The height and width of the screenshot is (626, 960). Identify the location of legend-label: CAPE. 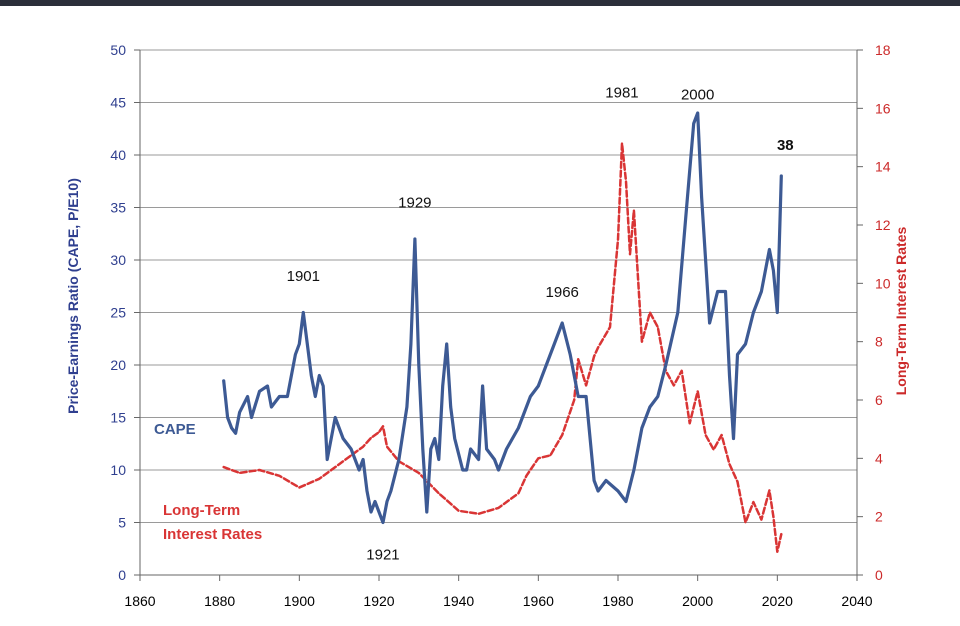
(175, 429).